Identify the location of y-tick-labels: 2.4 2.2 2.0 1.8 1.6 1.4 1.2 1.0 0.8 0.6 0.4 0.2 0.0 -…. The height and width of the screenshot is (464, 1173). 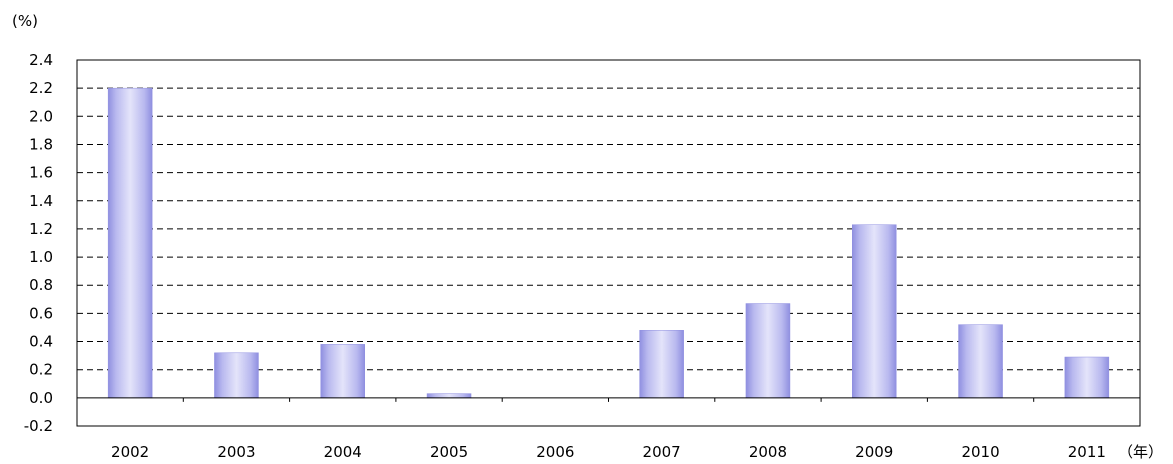
(38, 243).